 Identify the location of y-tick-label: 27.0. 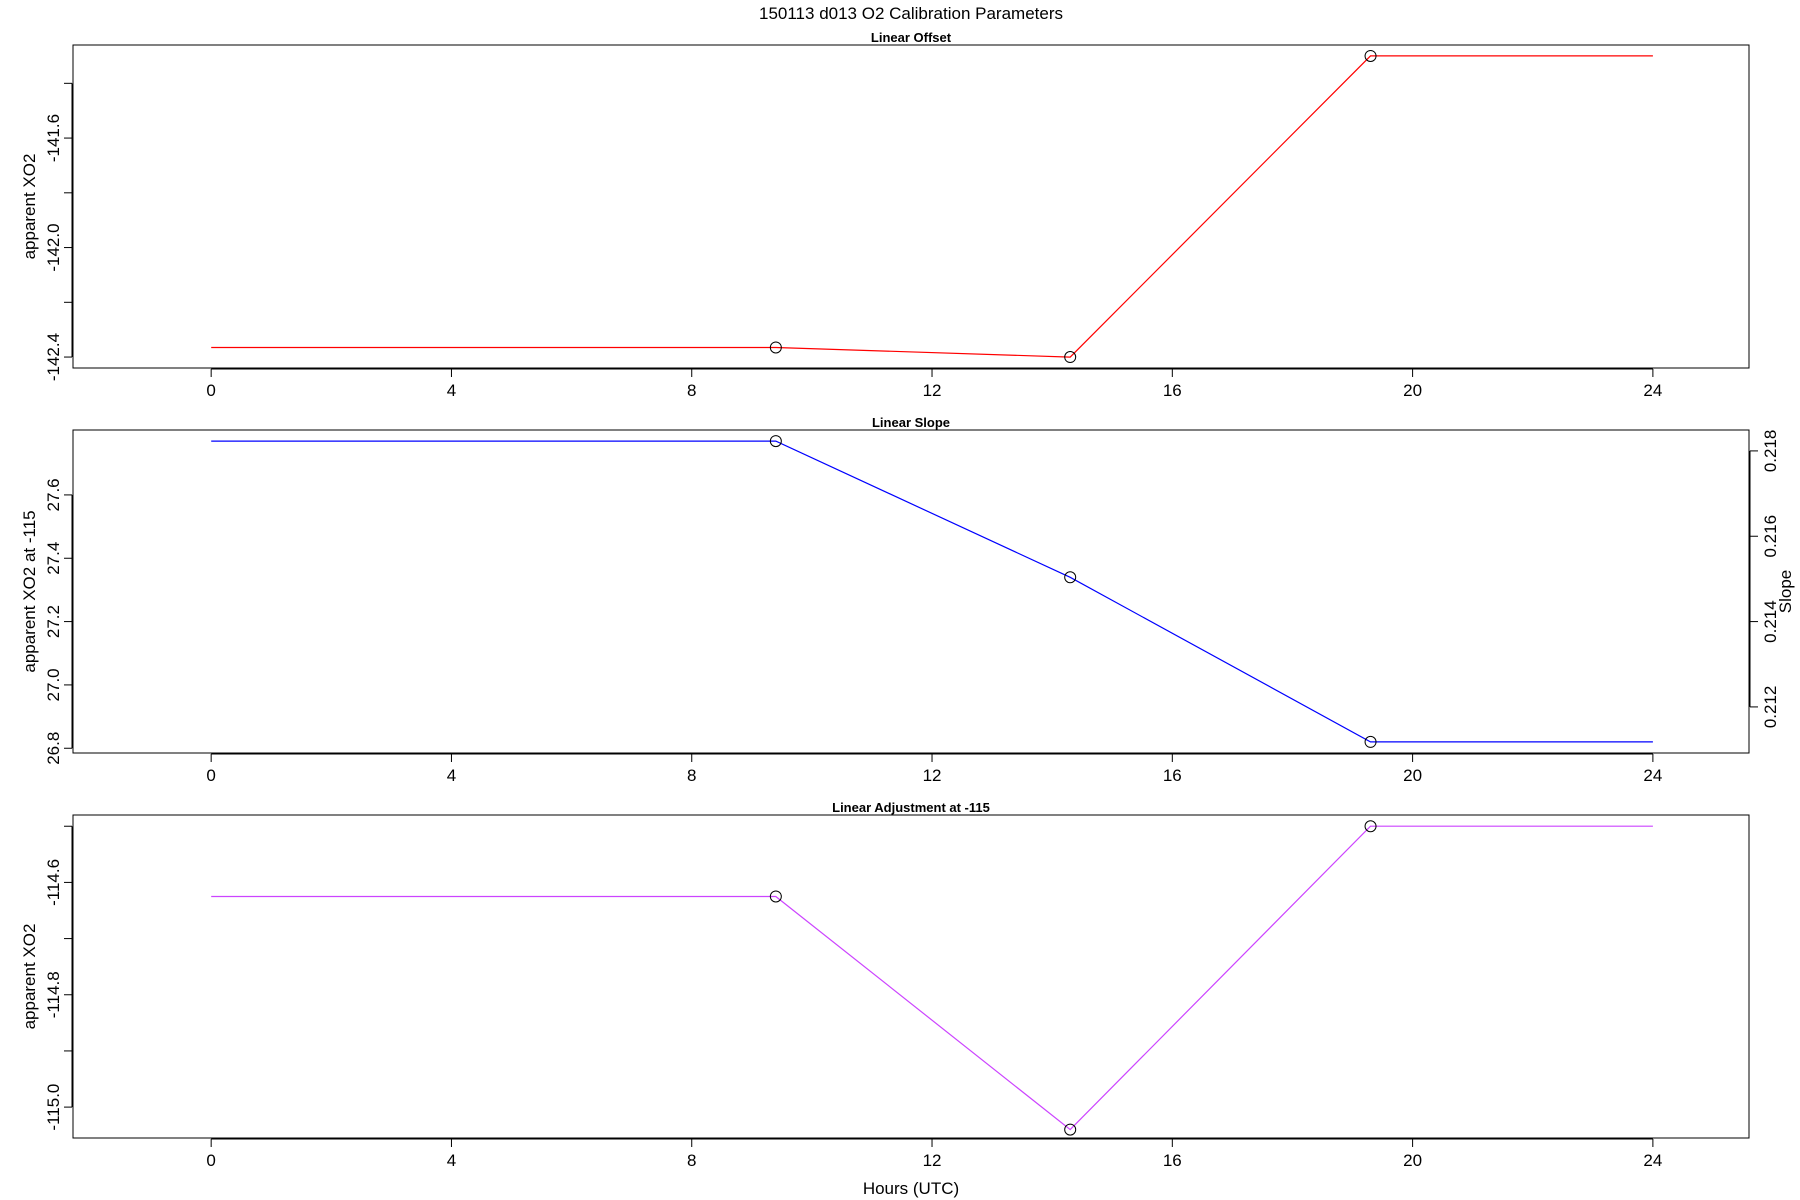
(53, 684).